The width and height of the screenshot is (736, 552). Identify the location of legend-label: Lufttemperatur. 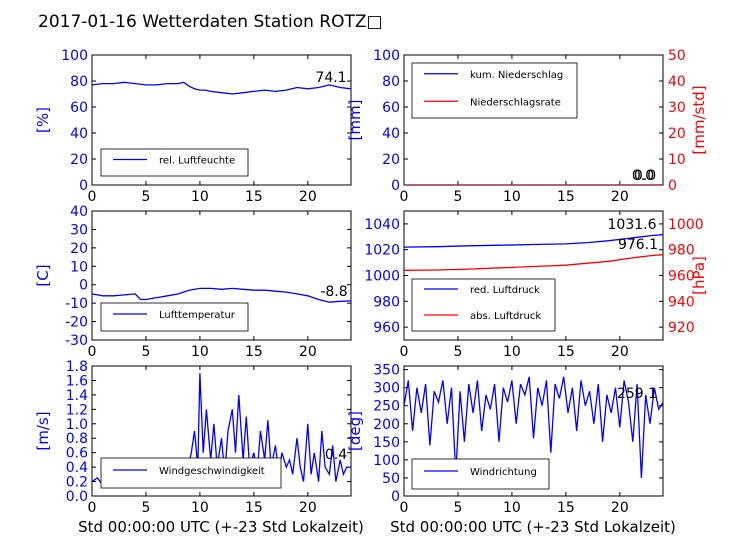
(197, 315).